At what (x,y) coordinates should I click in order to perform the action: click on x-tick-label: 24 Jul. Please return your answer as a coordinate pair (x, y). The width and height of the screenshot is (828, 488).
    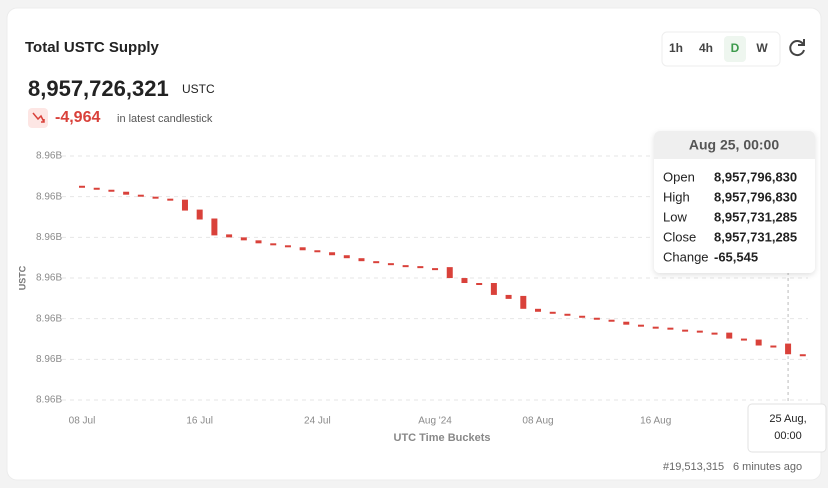
    Looking at the image, I should click on (317, 421).